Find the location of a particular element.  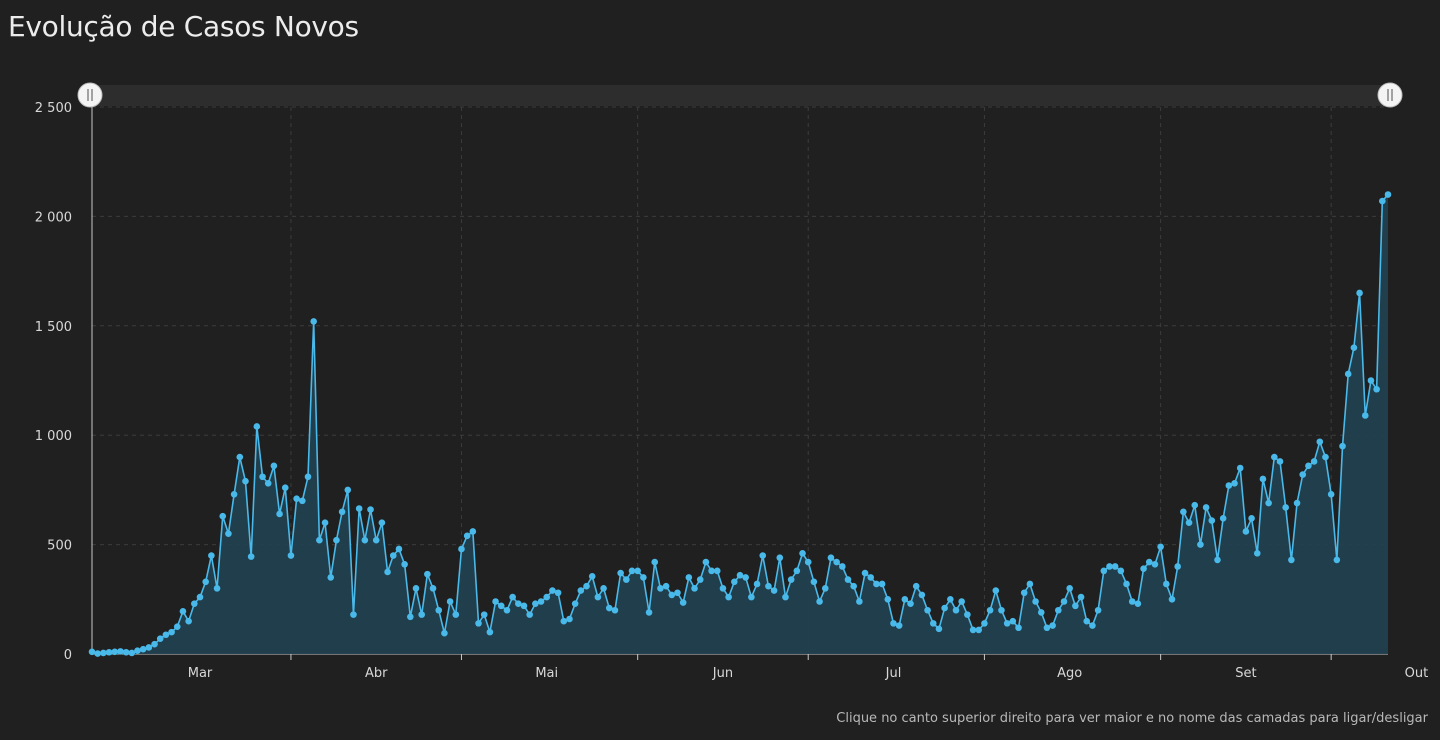

y-tick-label: 2 000 is located at coordinates (53, 217).